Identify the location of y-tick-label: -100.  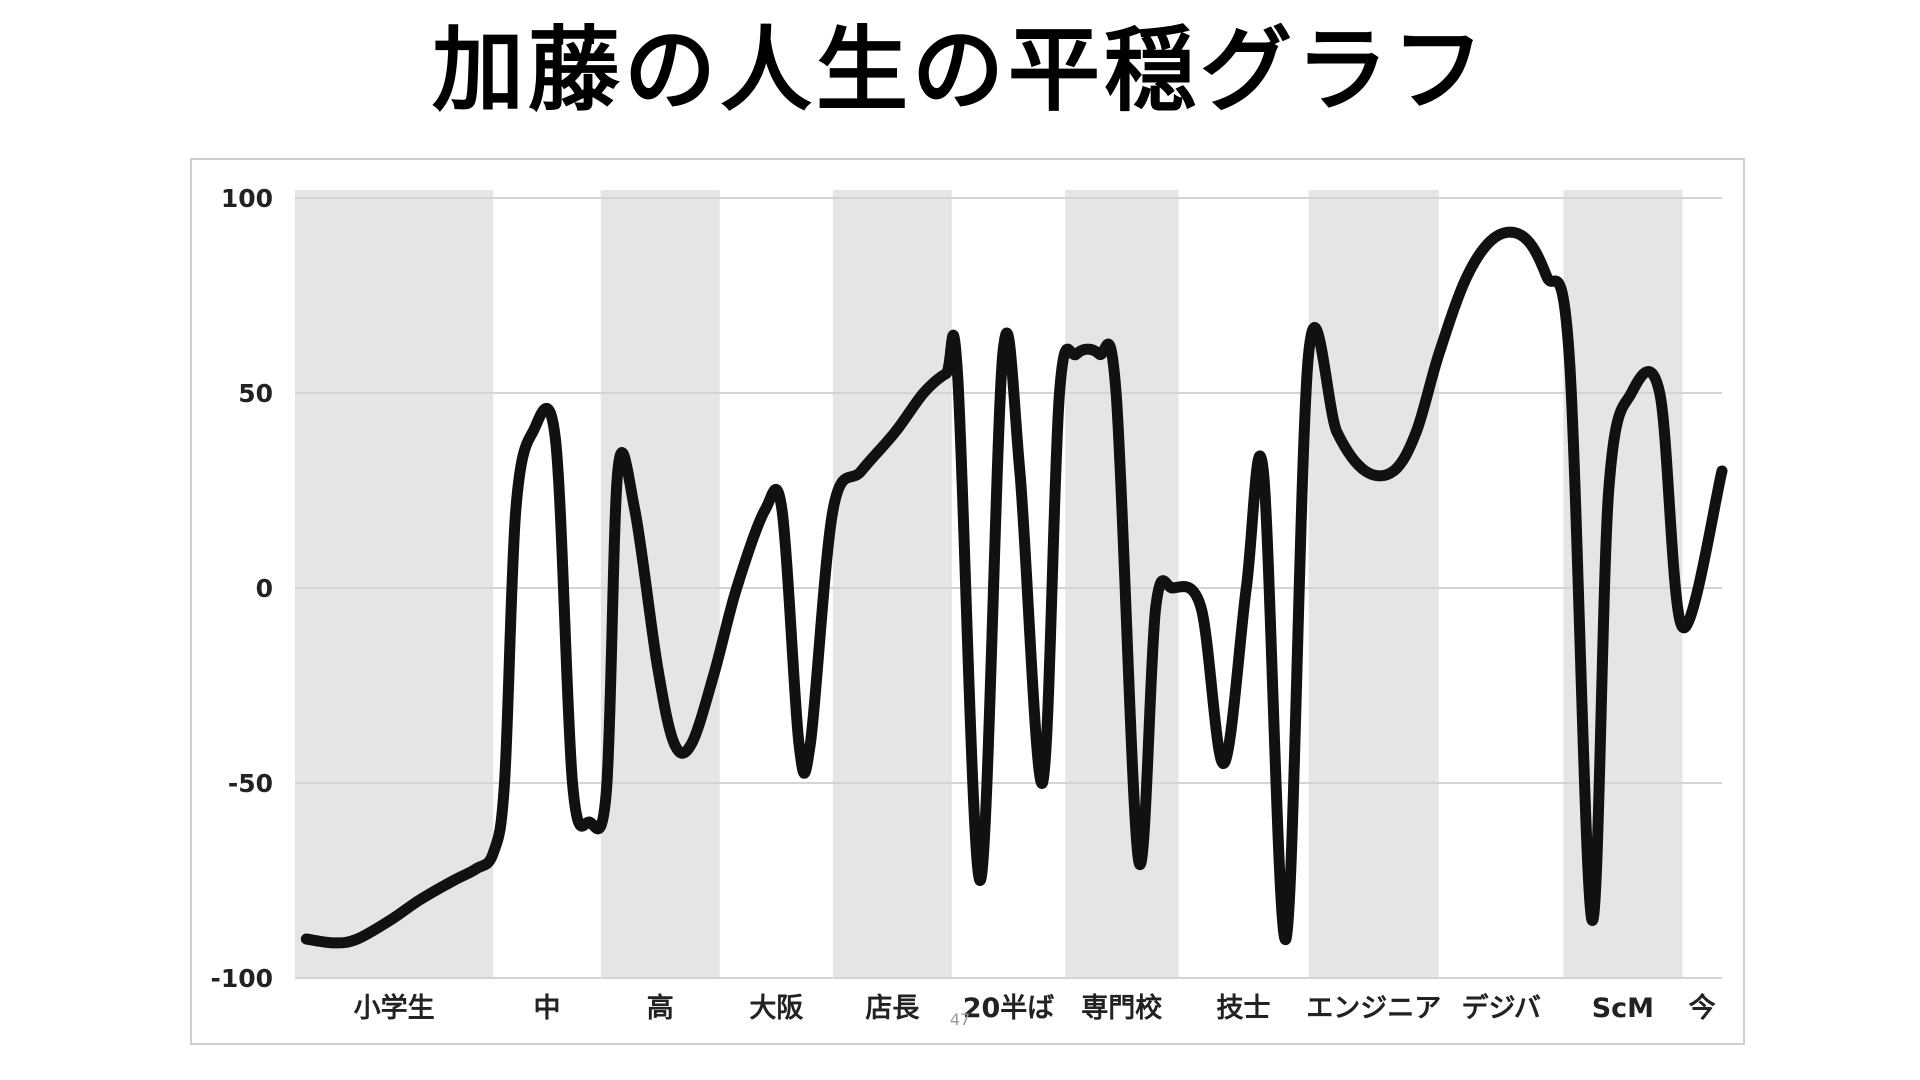
(241, 978).